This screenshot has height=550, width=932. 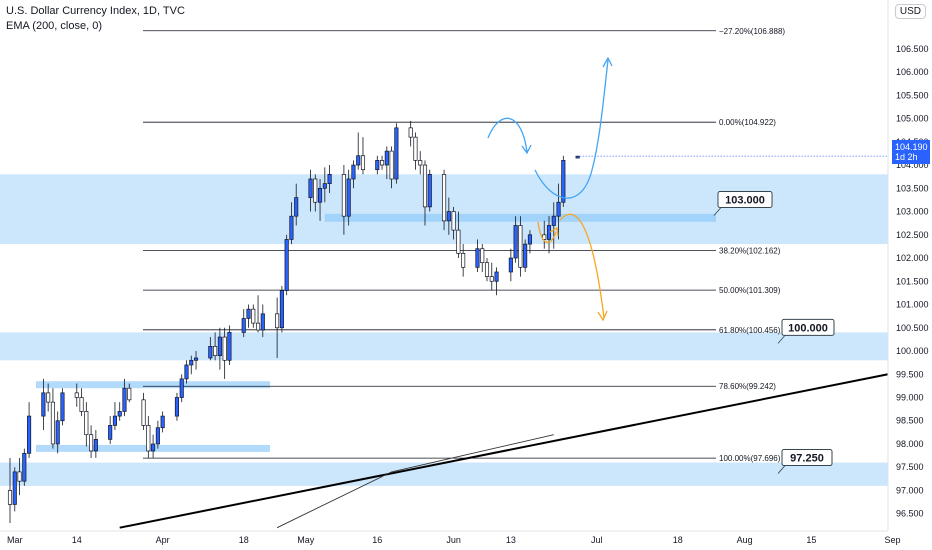 I want to click on y-tick-label: 97.000, so click(x=910, y=490).